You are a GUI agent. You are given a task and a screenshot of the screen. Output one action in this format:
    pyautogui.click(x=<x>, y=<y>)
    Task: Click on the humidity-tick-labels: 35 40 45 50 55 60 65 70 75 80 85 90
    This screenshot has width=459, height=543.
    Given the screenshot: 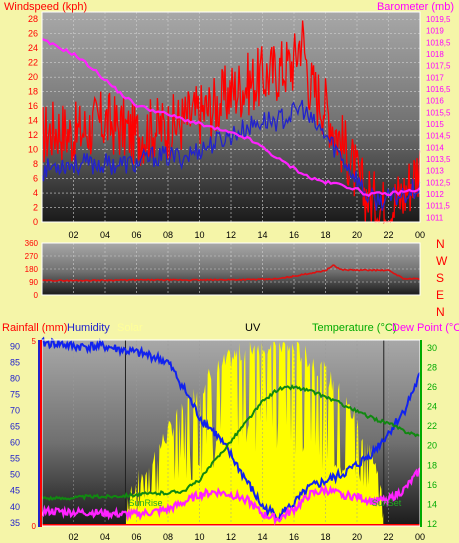 What is the action you would take?
    pyautogui.click(x=15, y=434)
    